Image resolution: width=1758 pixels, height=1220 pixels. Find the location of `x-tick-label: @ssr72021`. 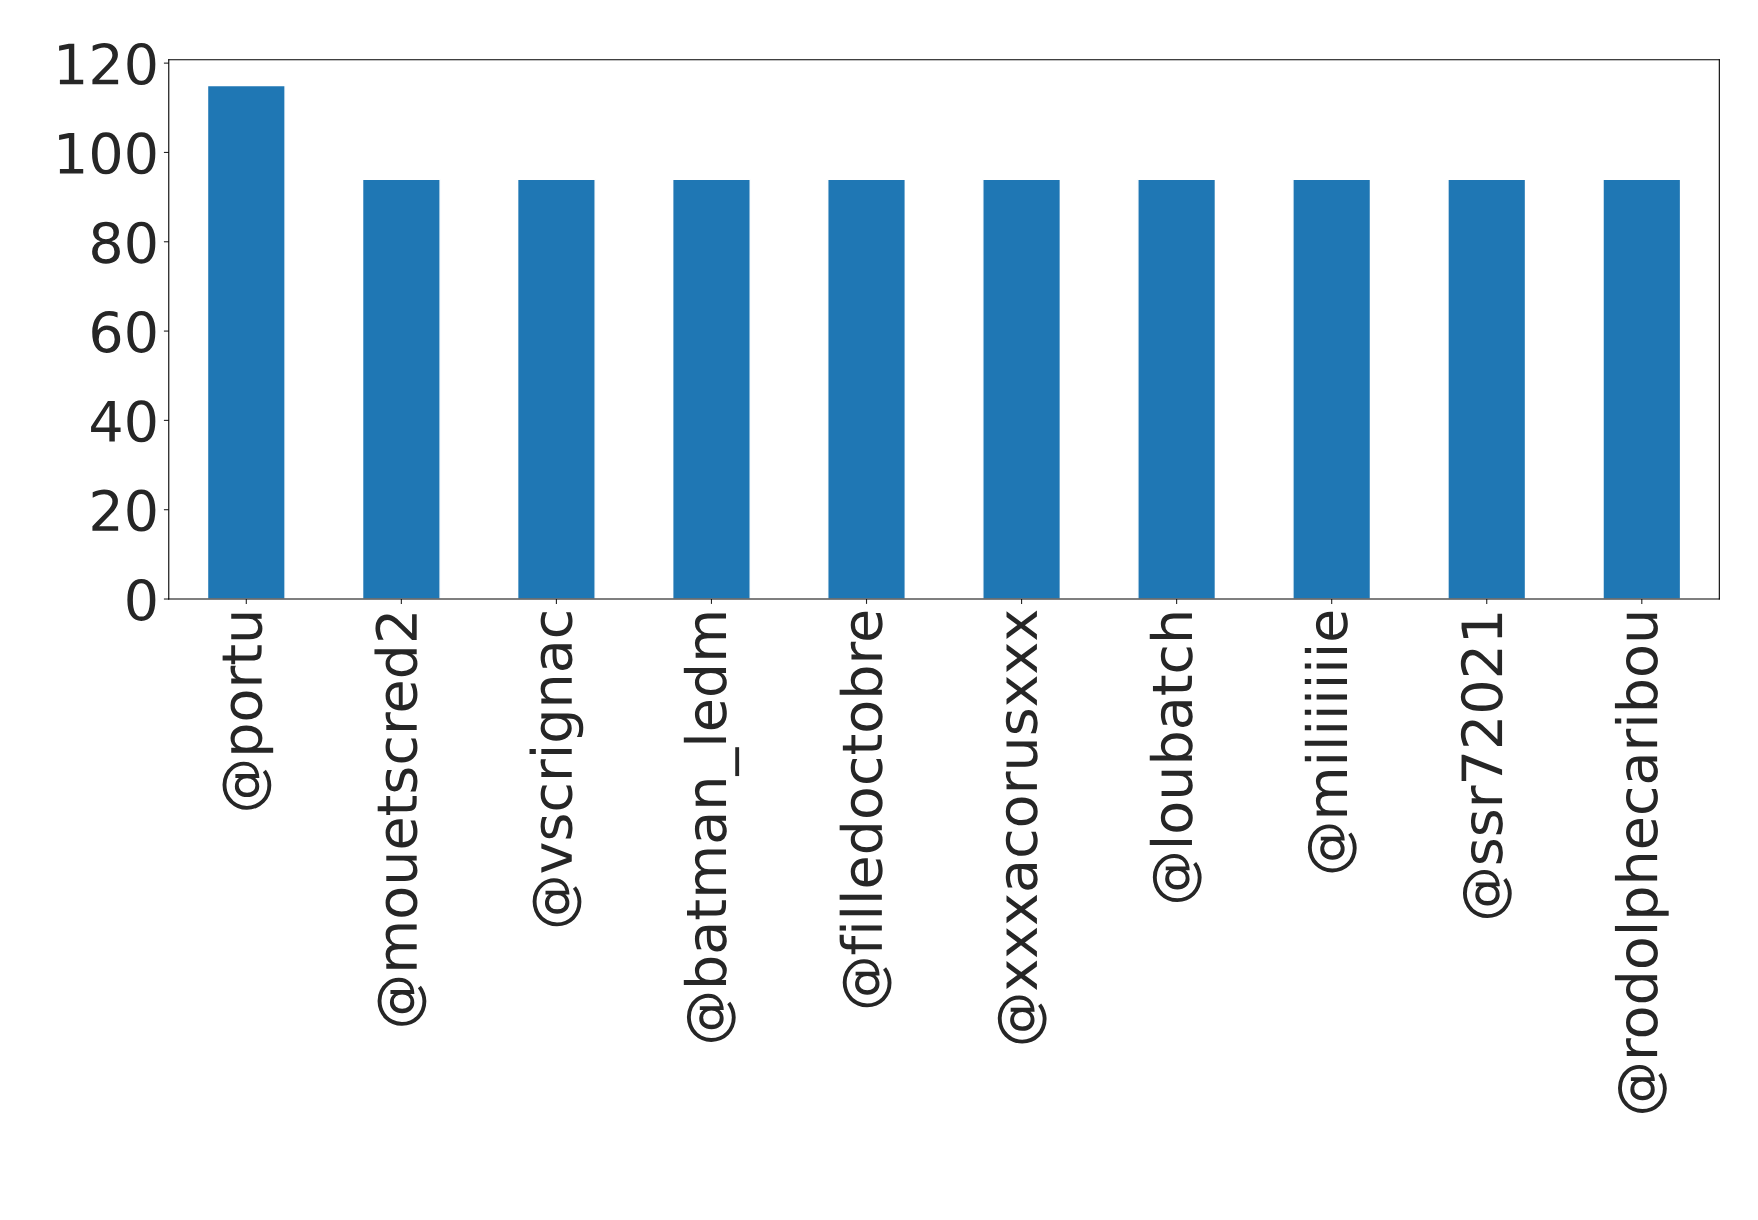

x-tick-label: @ssr72021 is located at coordinates (1486, 766).